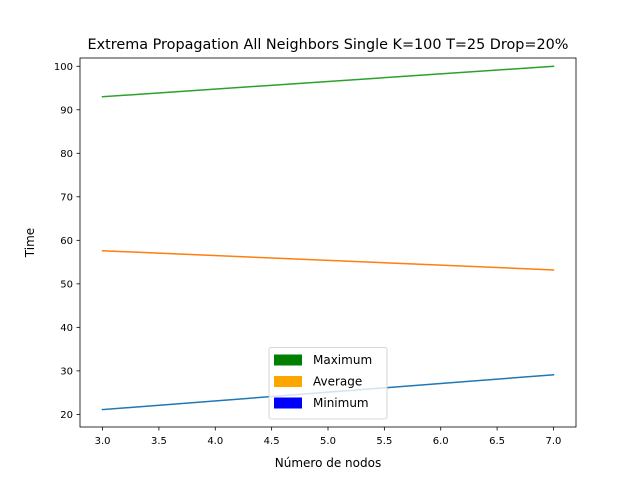 Image resolution: width=640 pixels, height=484 pixels. Describe the element at coordinates (328, 463) in the screenshot. I see `x-axis-label: Número de nodos` at that location.